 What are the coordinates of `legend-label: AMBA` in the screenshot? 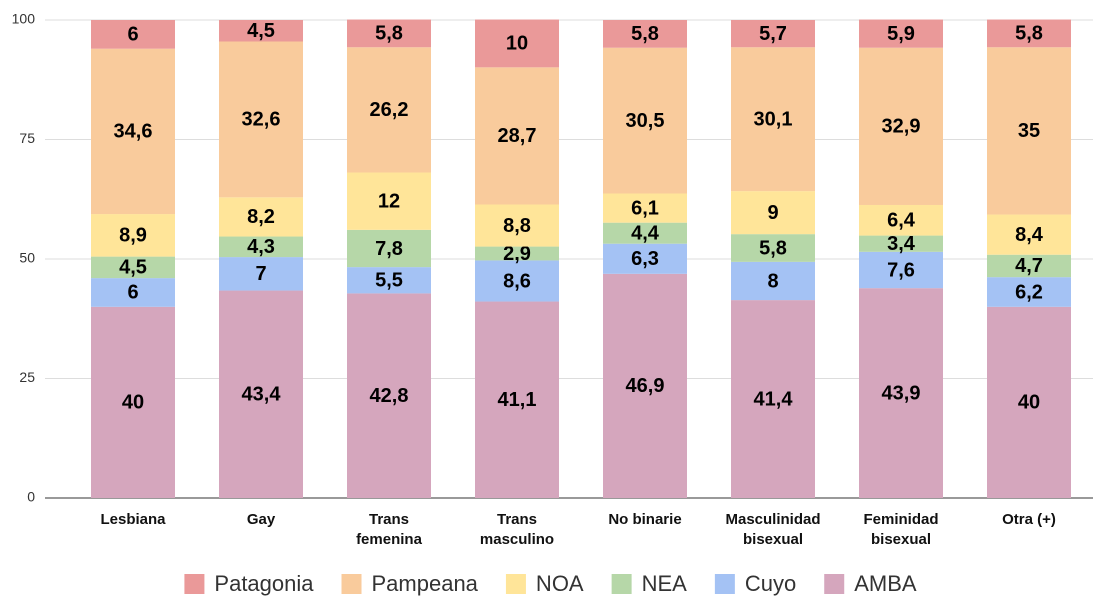 It's located at (885, 583).